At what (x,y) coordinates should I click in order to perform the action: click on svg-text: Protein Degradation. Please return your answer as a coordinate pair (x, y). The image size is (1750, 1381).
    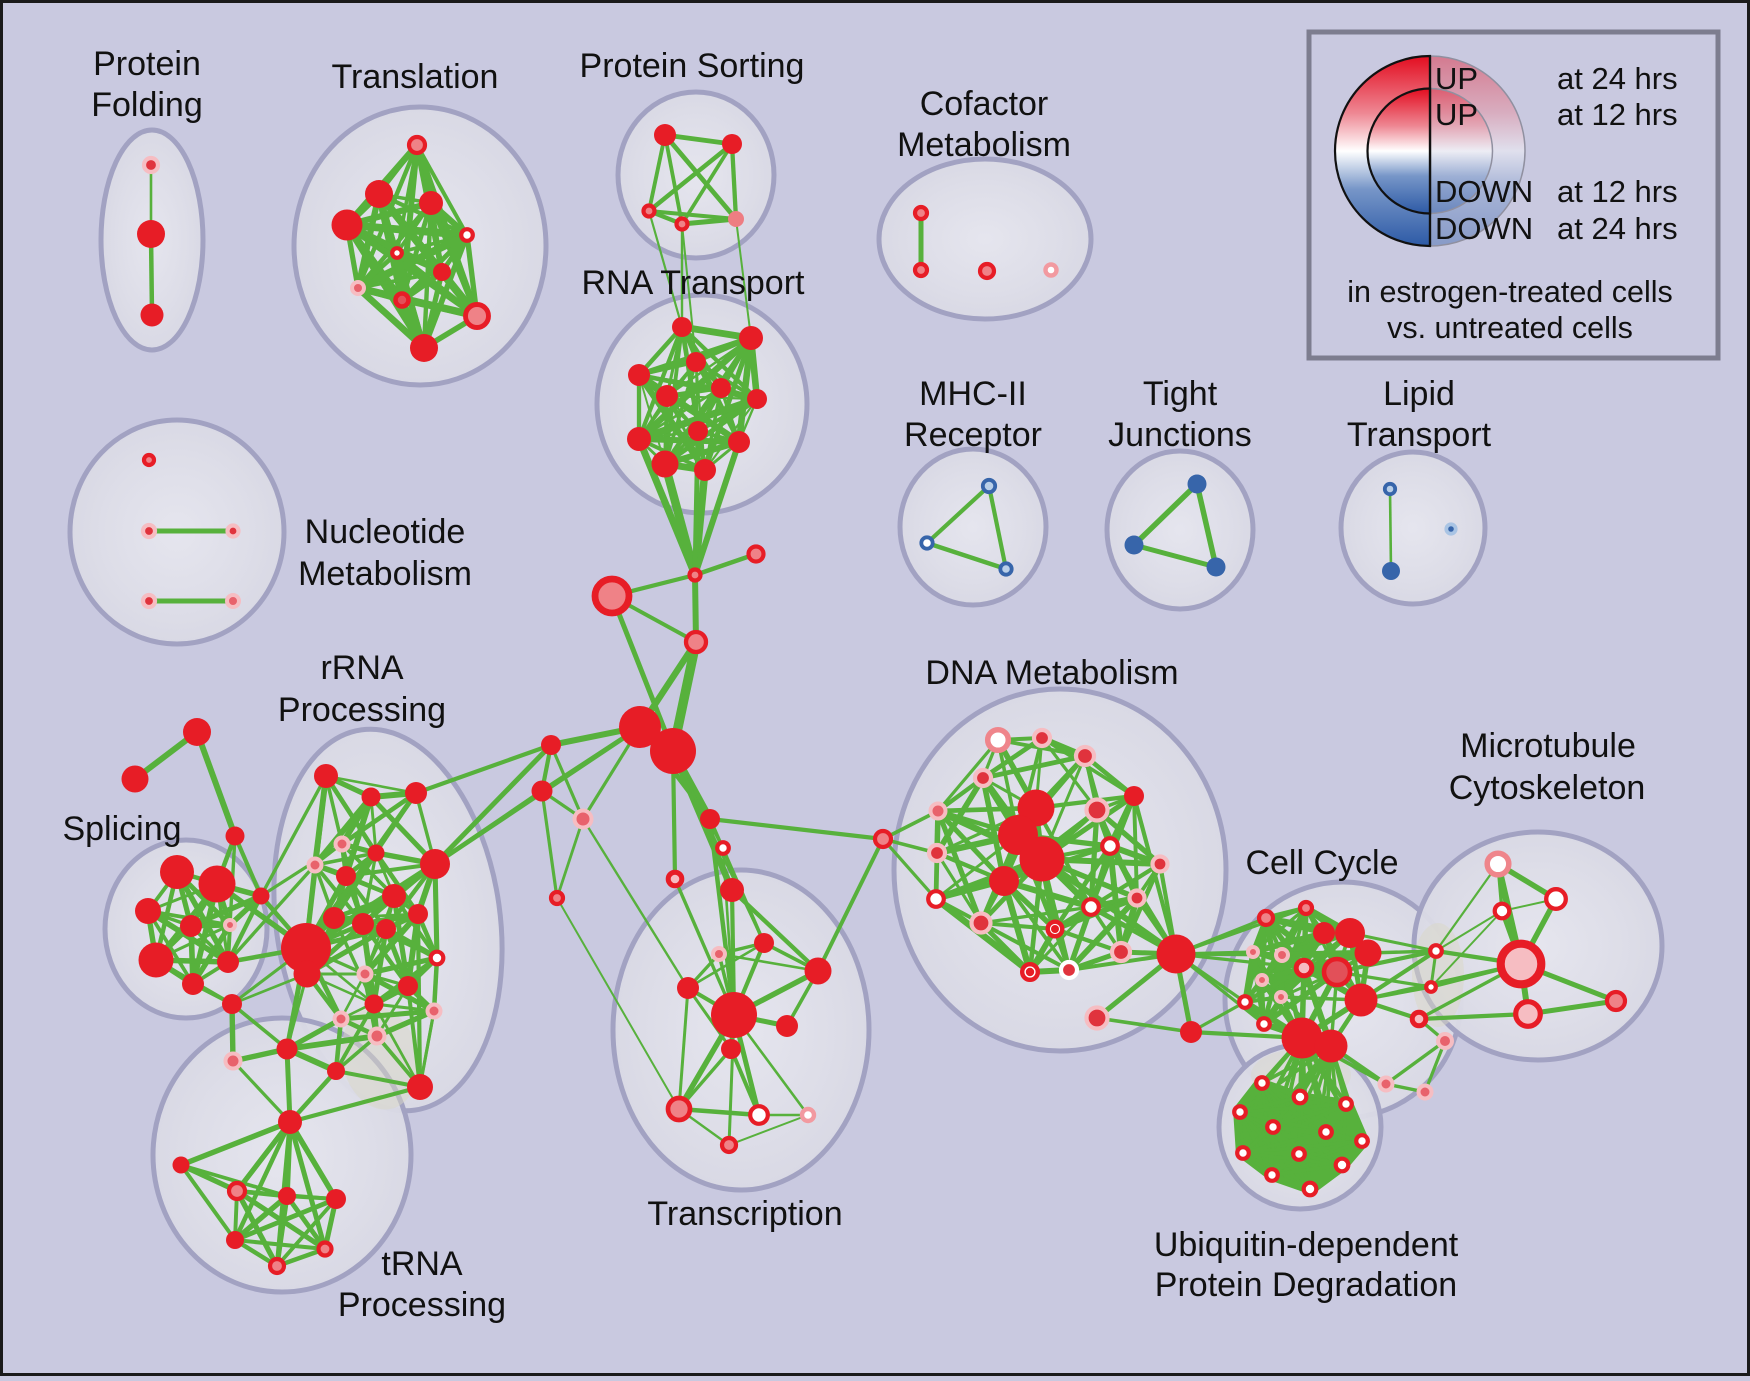
    Looking at the image, I should click on (1306, 1285).